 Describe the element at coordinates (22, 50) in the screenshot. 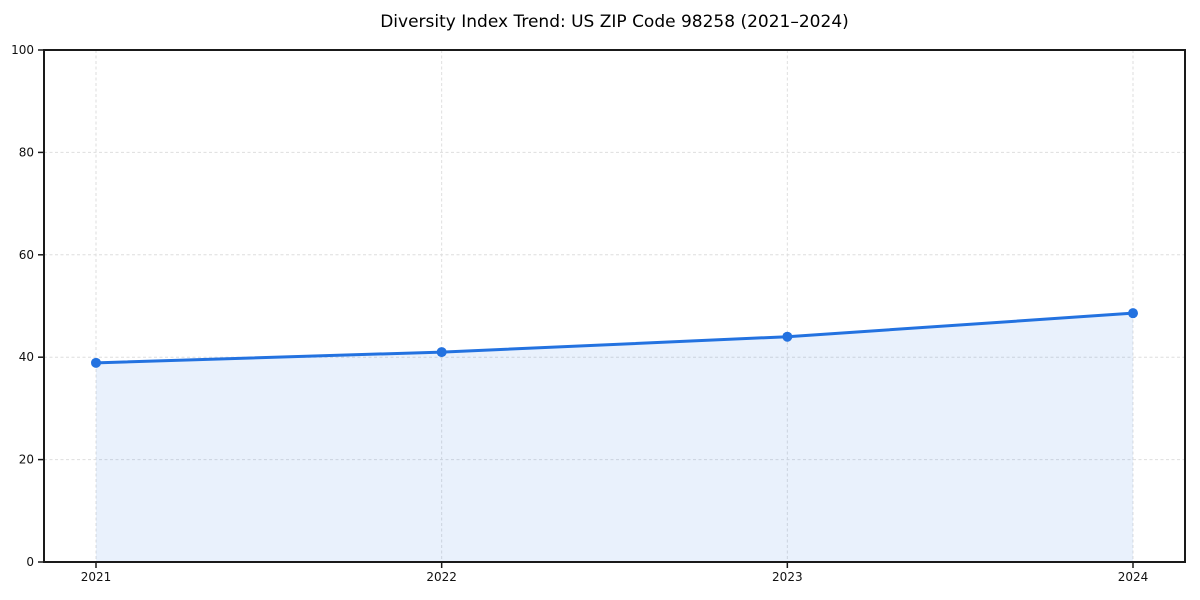

I see `y-tick-label: 100` at that location.